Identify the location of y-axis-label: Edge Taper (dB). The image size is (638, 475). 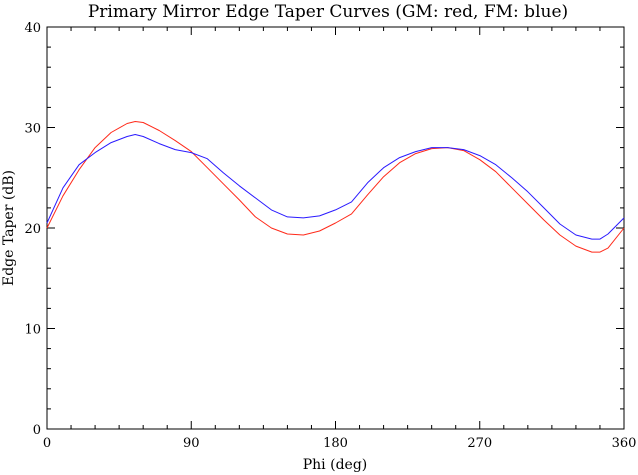
(9, 228).